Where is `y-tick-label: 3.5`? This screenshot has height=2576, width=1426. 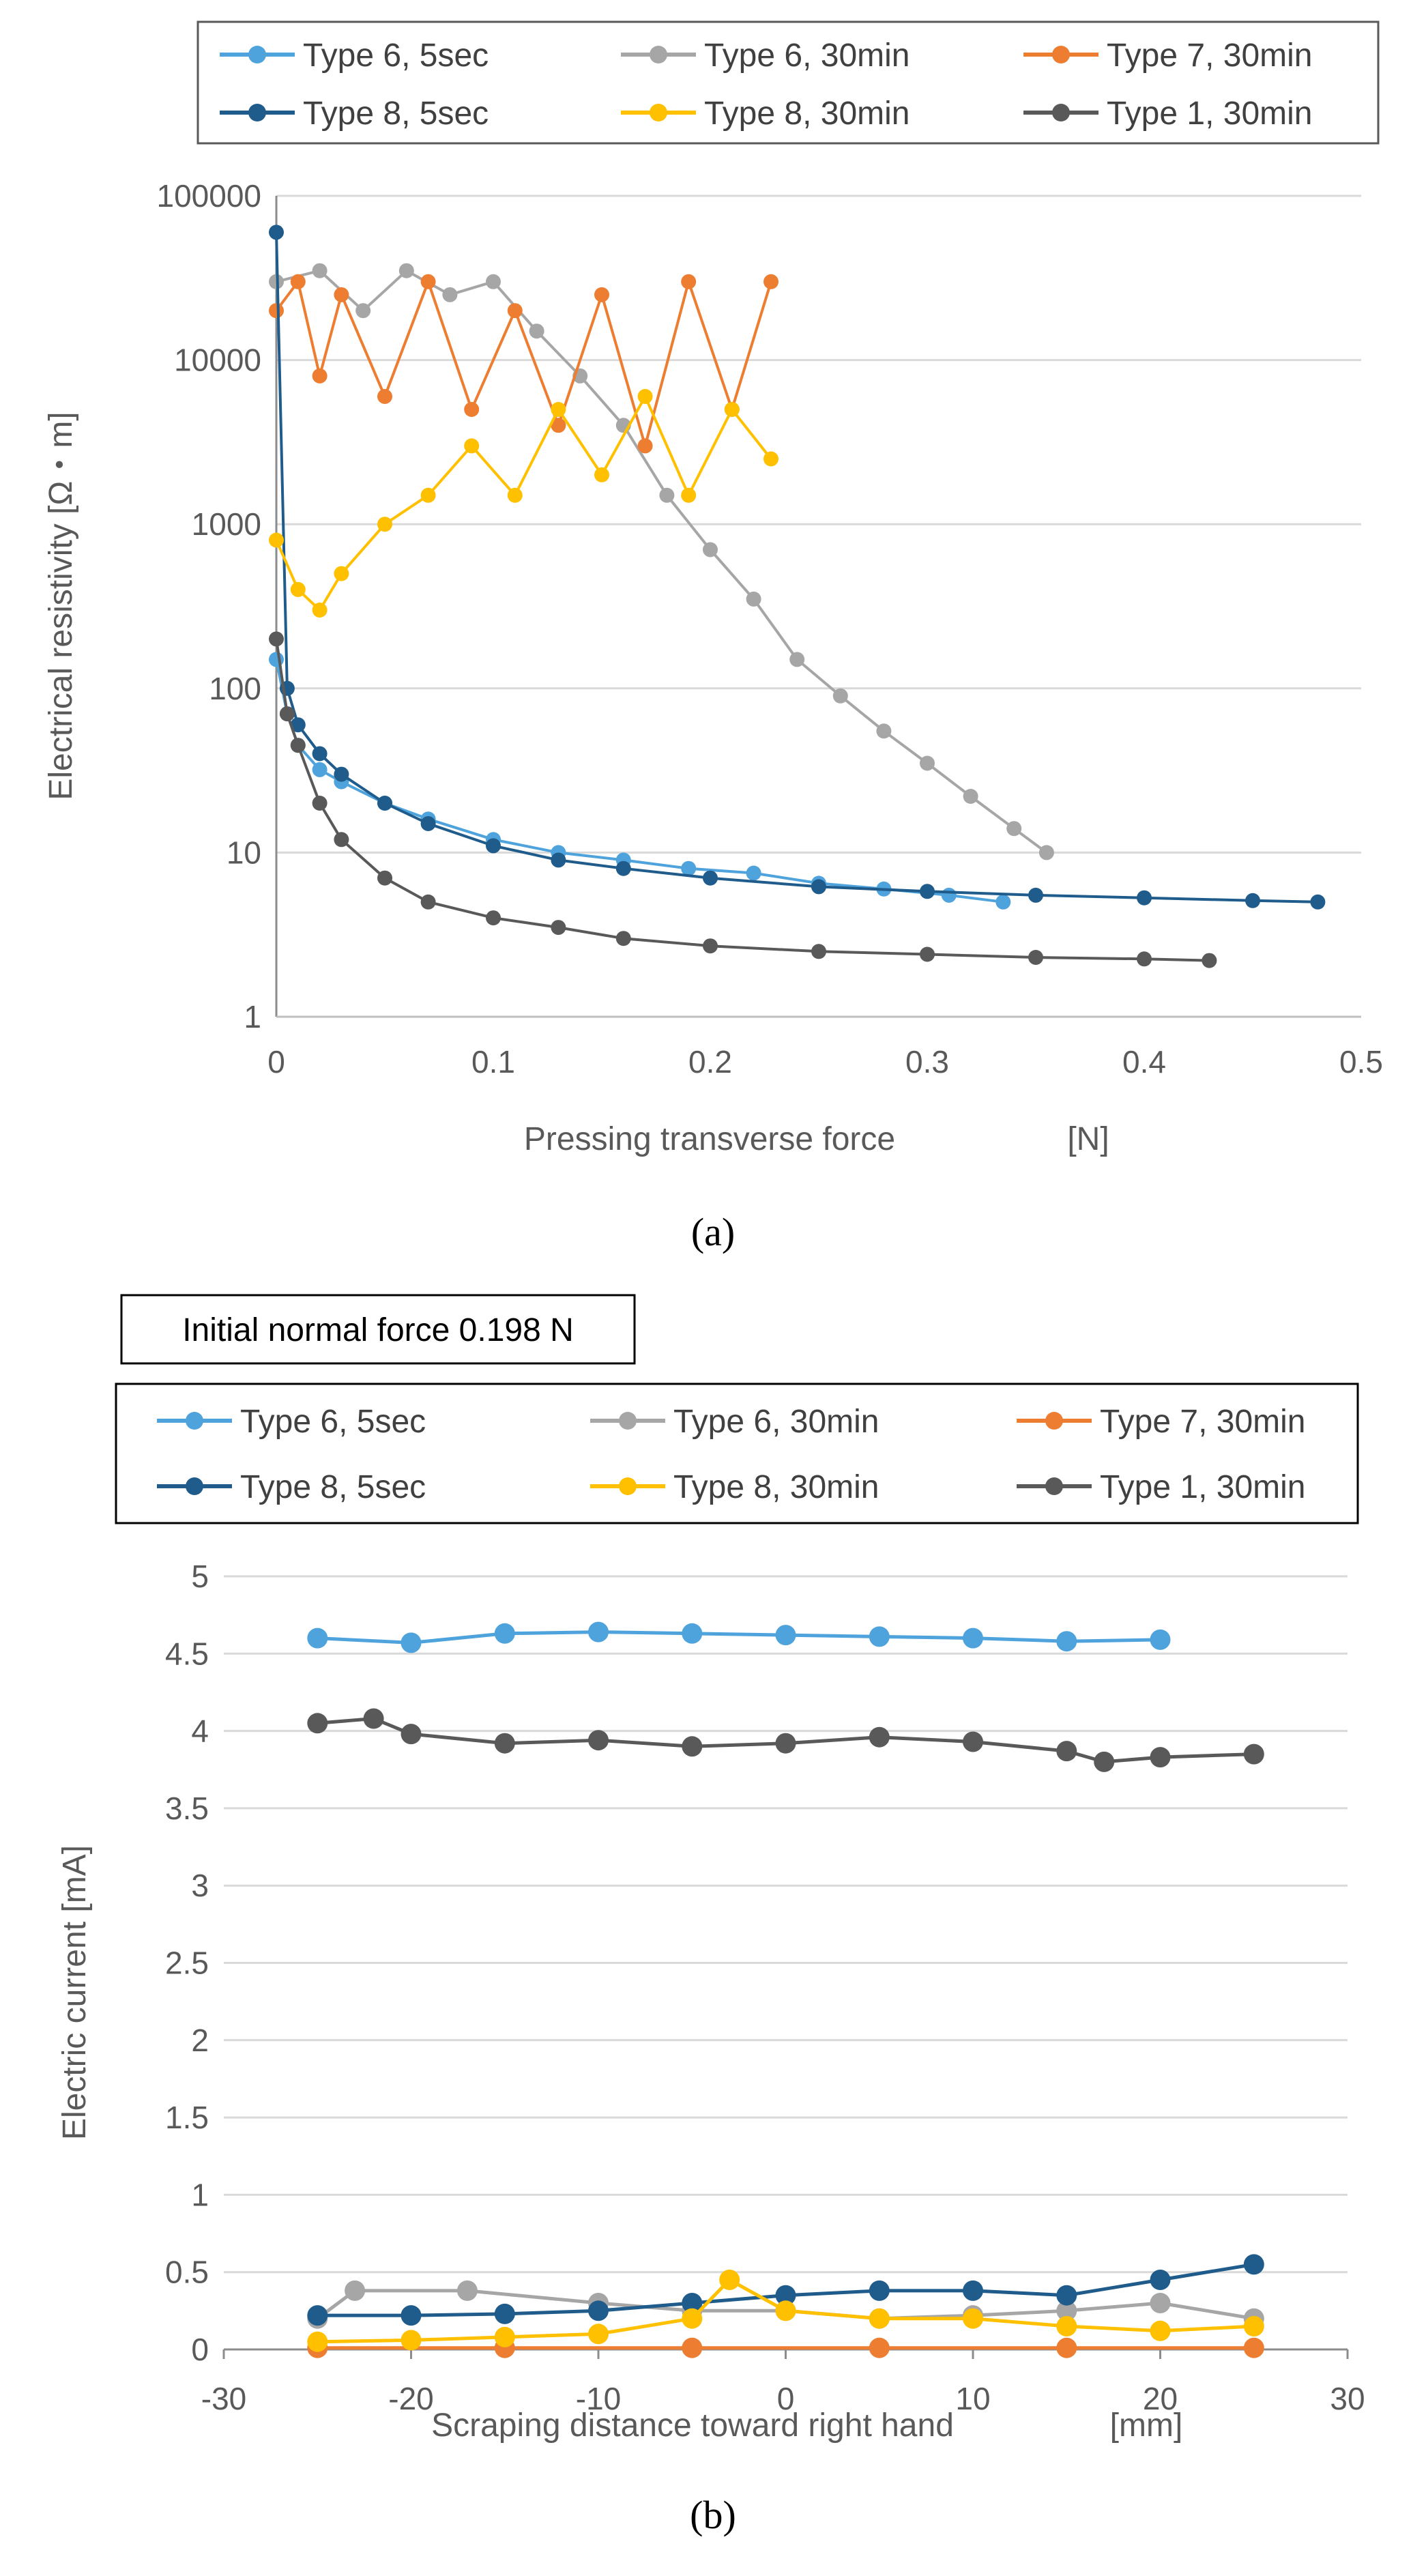 y-tick-label: 3.5 is located at coordinates (187, 1808).